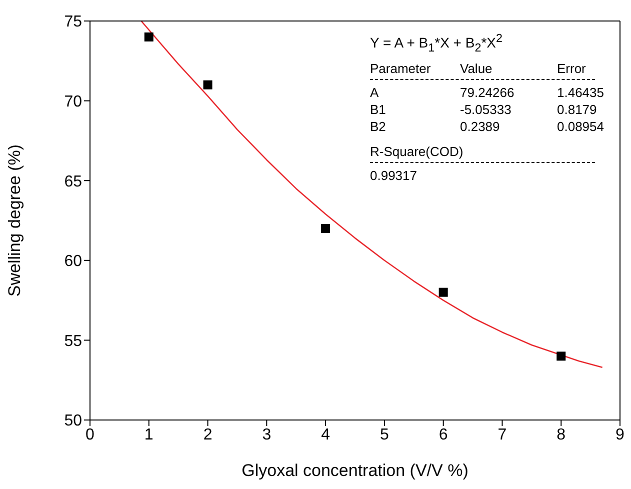 This screenshot has width=631, height=489. What do you see at coordinates (14, 220) in the screenshot?
I see `y-axis-title: Swelling degree (%)` at bounding box center [14, 220].